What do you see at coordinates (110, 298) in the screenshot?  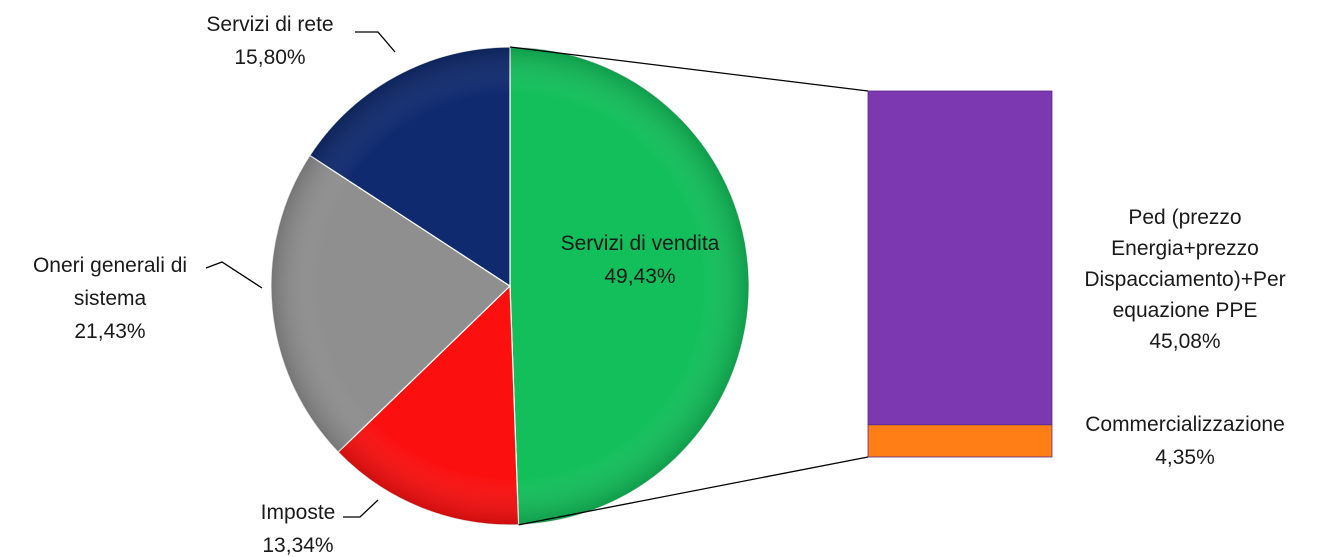 I see `label-oneri-generali: Oneri generali di sistema 21,43%` at bounding box center [110, 298].